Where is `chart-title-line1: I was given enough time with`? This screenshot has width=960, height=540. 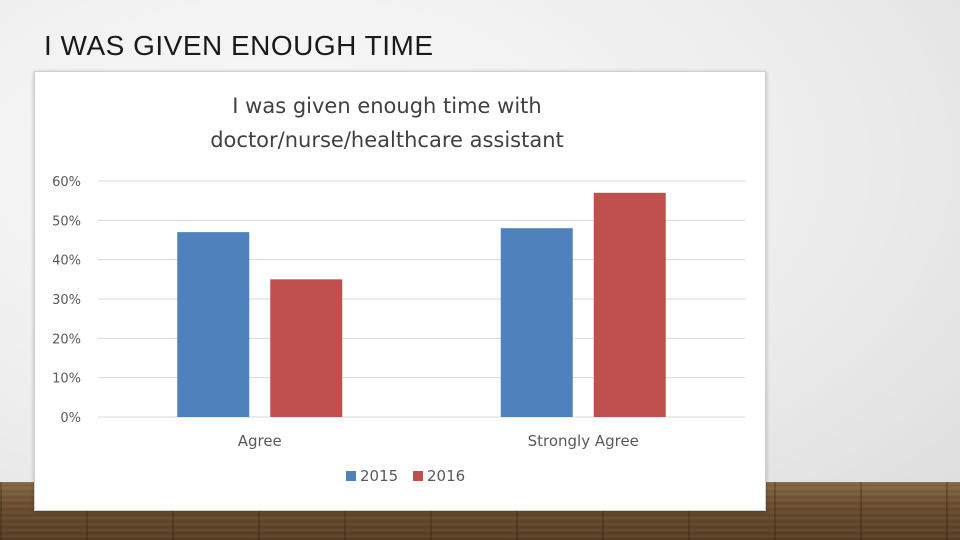 chart-title-line1: I was given enough time with is located at coordinates (386, 106).